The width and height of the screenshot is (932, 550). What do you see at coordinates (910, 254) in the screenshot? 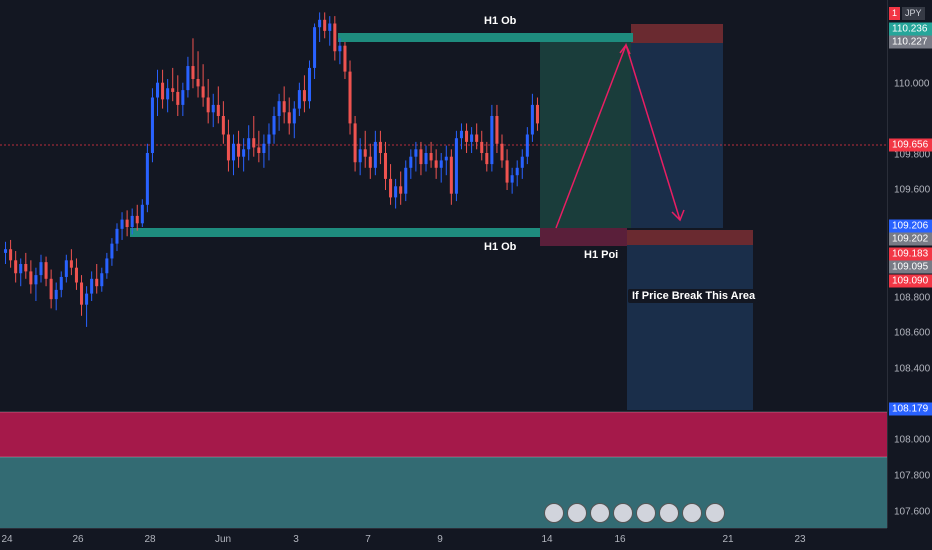
I see `price-tag: 109.183` at bounding box center [910, 254].